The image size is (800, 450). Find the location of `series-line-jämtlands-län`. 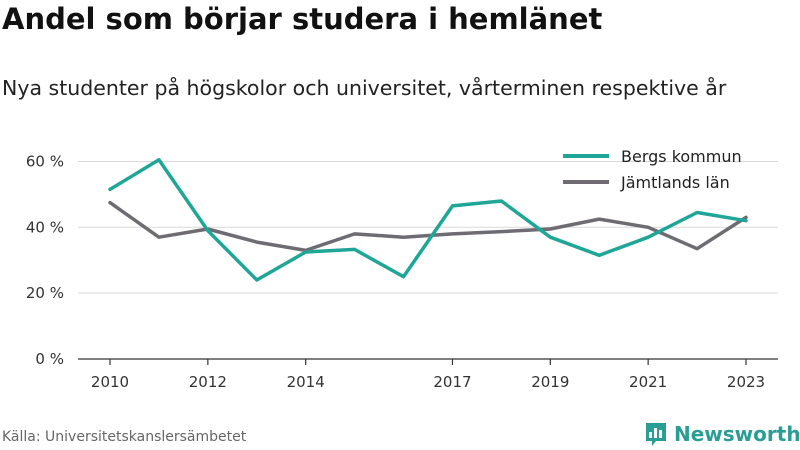

series-line-jämtlands-län is located at coordinates (428, 226).